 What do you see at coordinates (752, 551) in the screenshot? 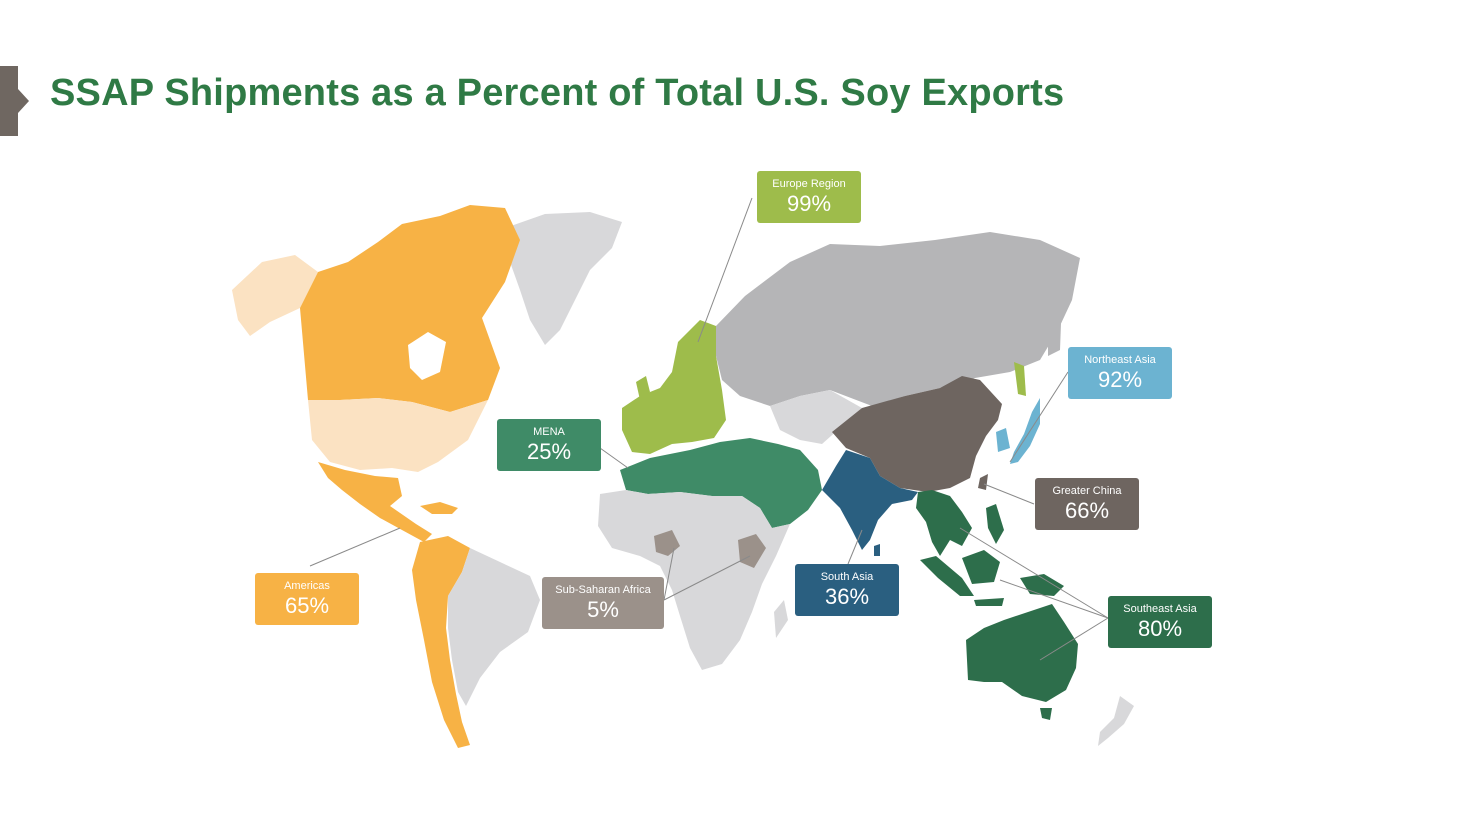
I see `land-ethiopia-kenya` at bounding box center [752, 551].